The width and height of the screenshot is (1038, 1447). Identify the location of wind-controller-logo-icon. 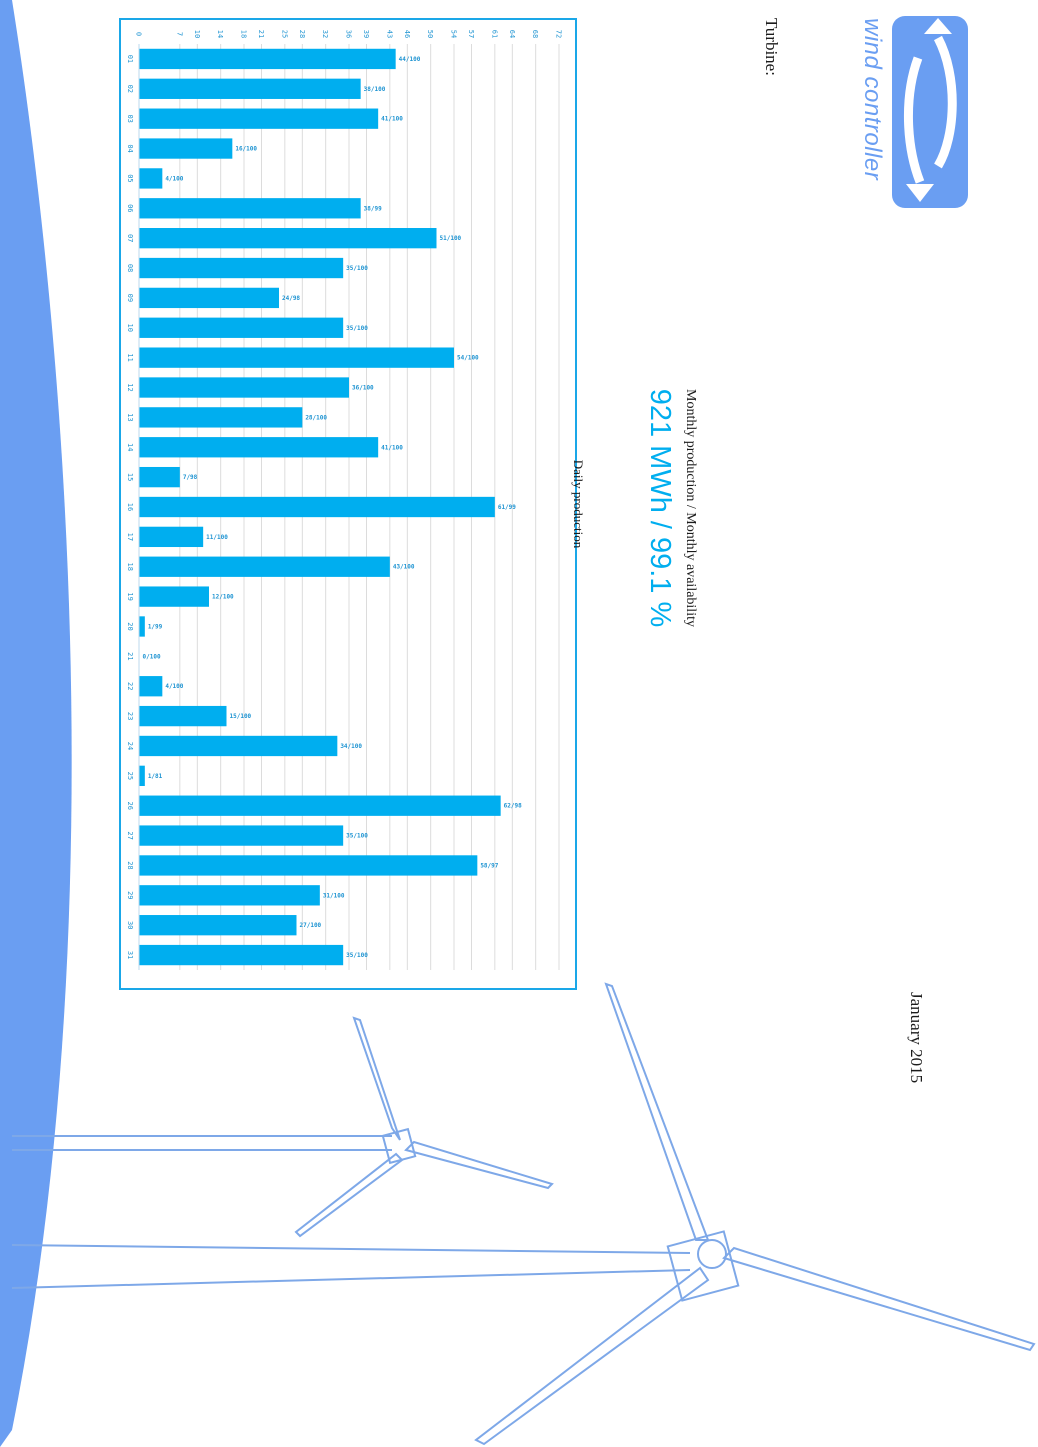
(930, 112).